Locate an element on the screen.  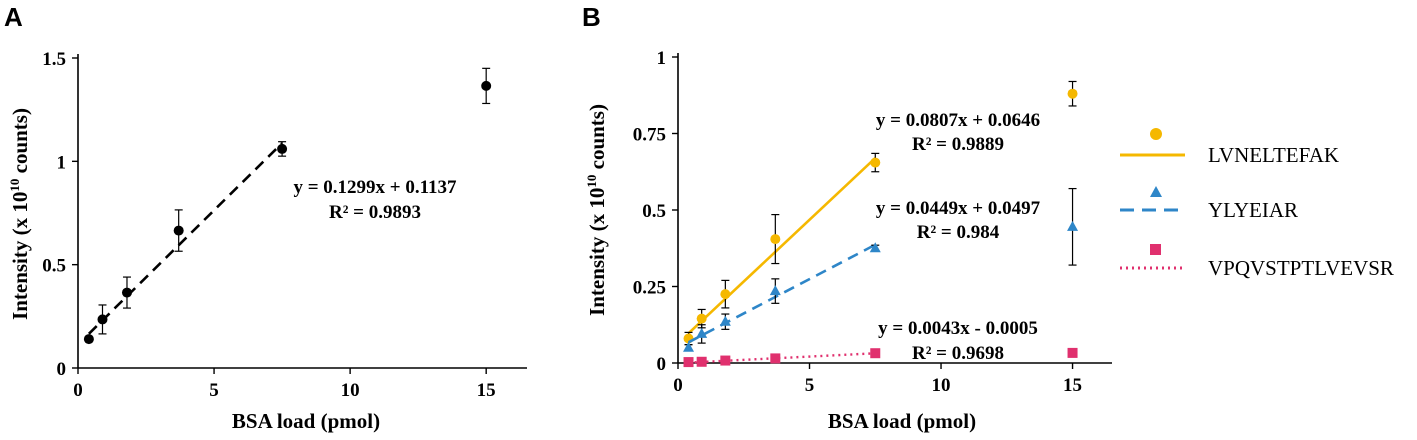
r2-vpqvstptlvevsr: R² = 0.9698 is located at coordinates (958, 353).